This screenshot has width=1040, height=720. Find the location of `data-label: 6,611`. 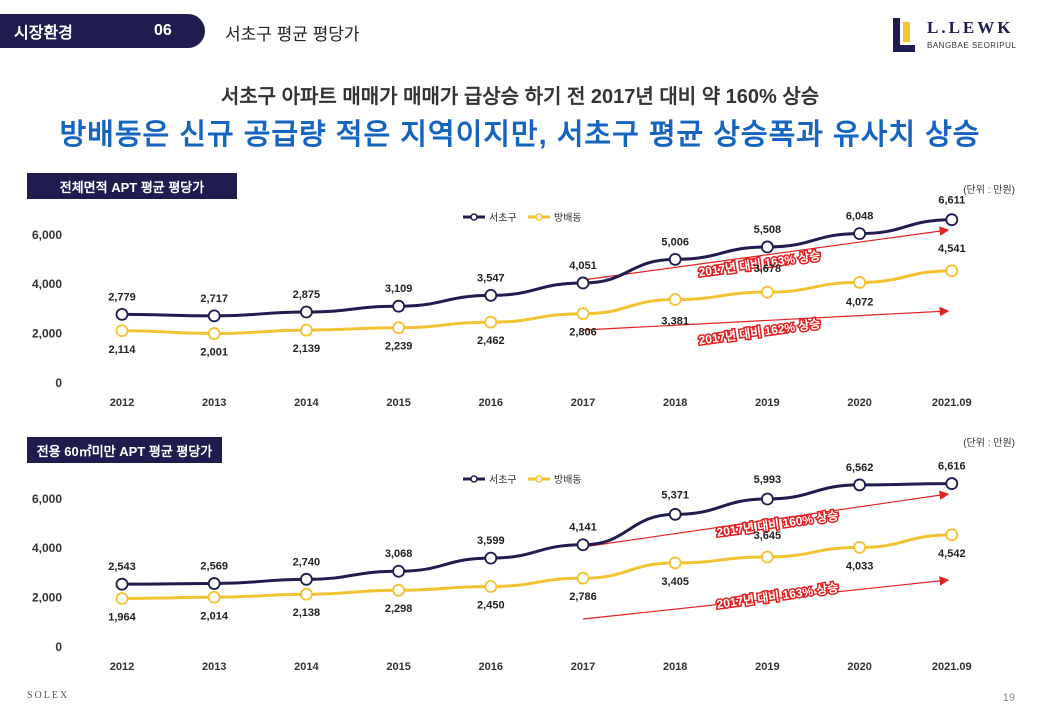

data-label: 6,611 is located at coordinates (951, 201).